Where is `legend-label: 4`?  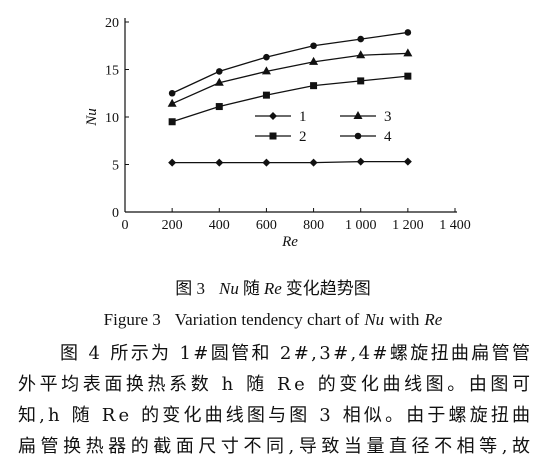 legend-label: 4 is located at coordinates (388, 137).